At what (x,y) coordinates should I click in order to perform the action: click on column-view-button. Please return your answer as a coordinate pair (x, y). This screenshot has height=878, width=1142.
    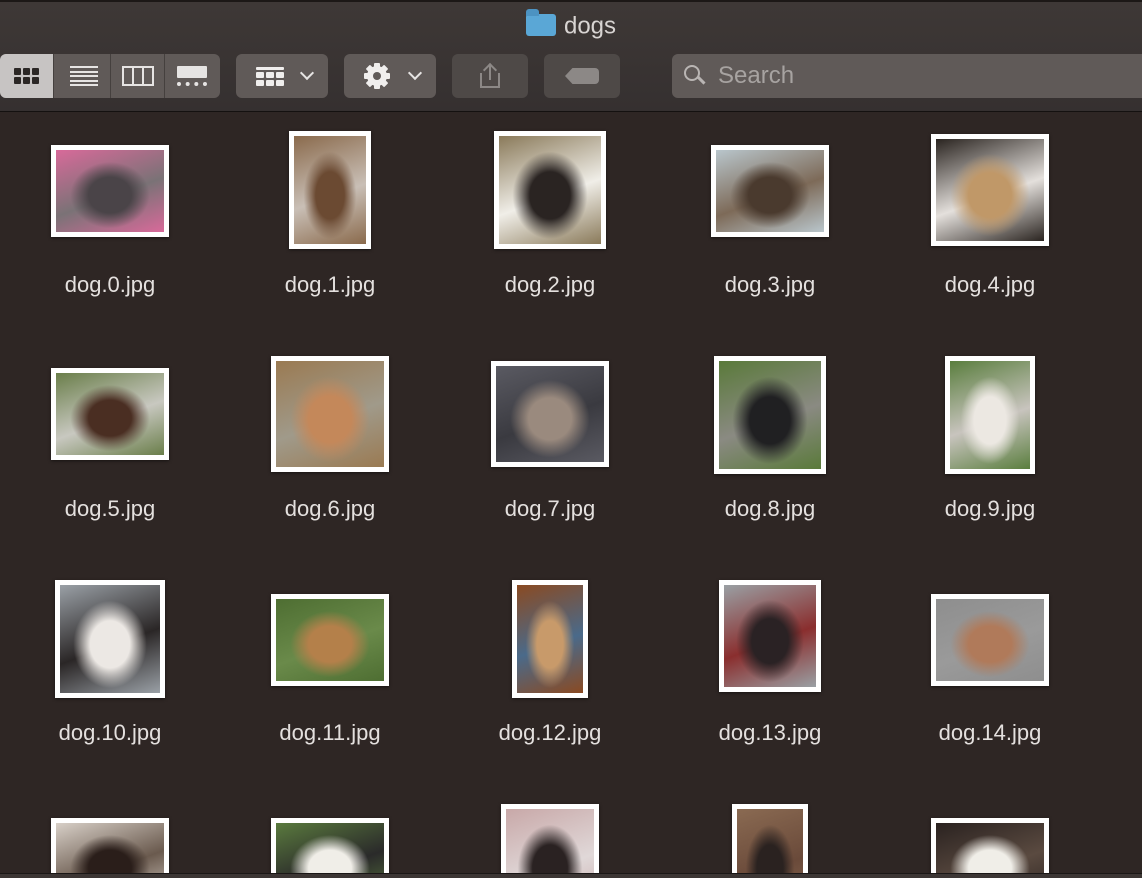
    Looking at the image, I should click on (138, 76).